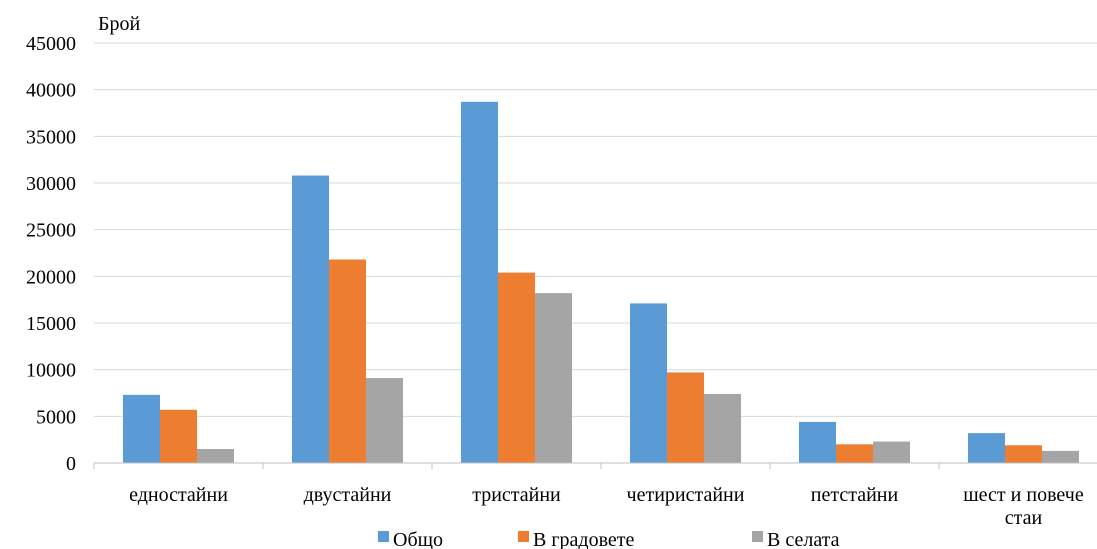 This screenshot has width=1097, height=549. I want to click on y-tick-label: 20000, so click(51, 277).